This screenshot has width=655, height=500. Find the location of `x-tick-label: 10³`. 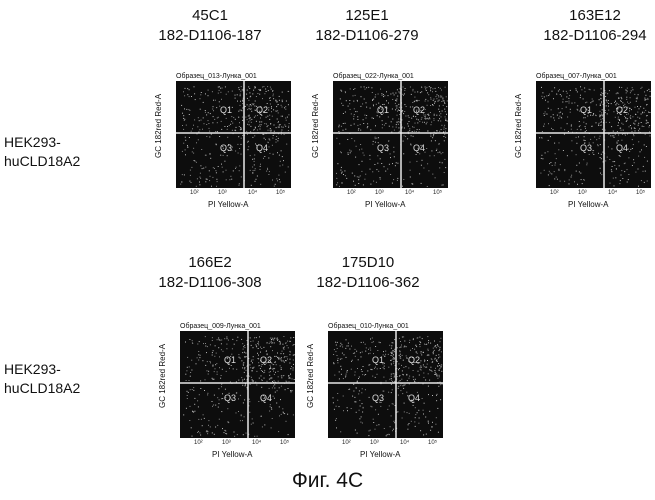

x-tick-label: 10³ is located at coordinates (379, 193).